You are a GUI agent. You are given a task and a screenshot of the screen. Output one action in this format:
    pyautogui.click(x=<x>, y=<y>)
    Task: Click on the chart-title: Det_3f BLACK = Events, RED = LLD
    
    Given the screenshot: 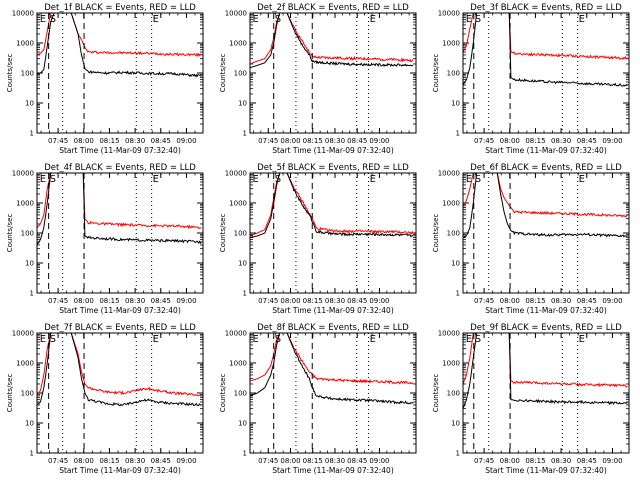 What is the action you would take?
    pyautogui.click(x=546, y=8)
    